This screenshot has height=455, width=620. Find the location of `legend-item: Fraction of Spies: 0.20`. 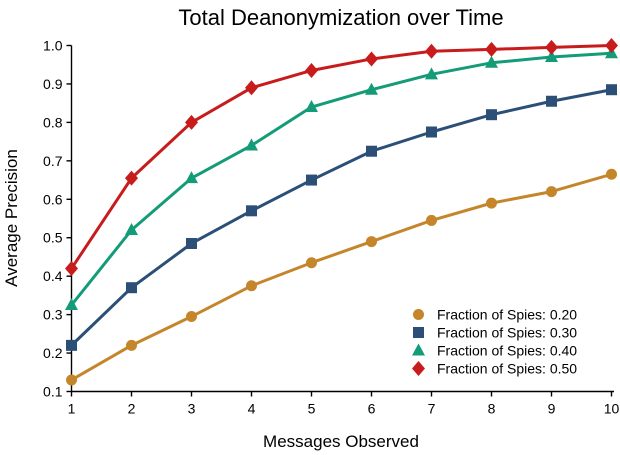

legend-item: Fraction of Spies: 0.20 is located at coordinates (495, 315).